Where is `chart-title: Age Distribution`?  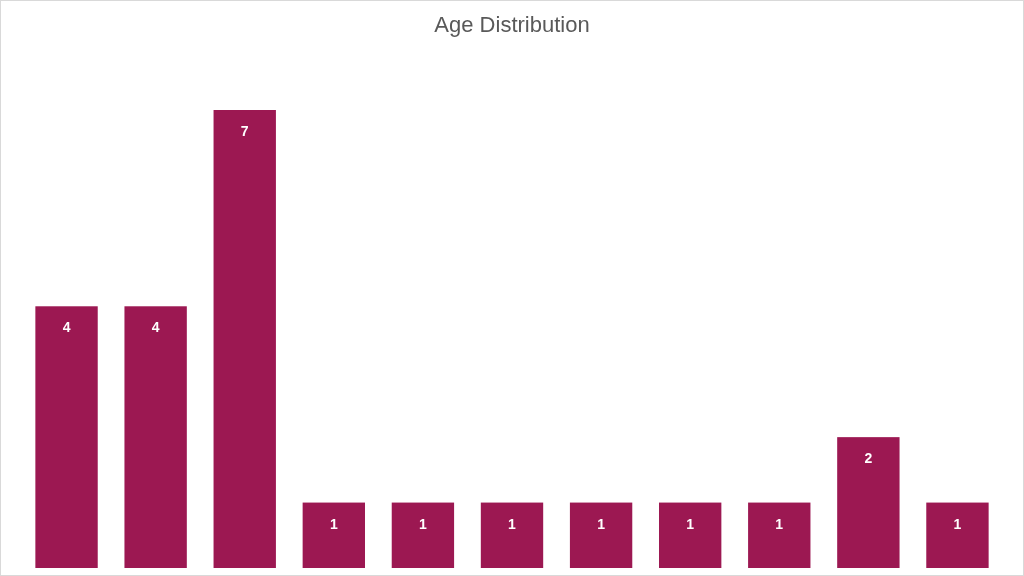
chart-title: Age Distribution is located at coordinates (512, 24).